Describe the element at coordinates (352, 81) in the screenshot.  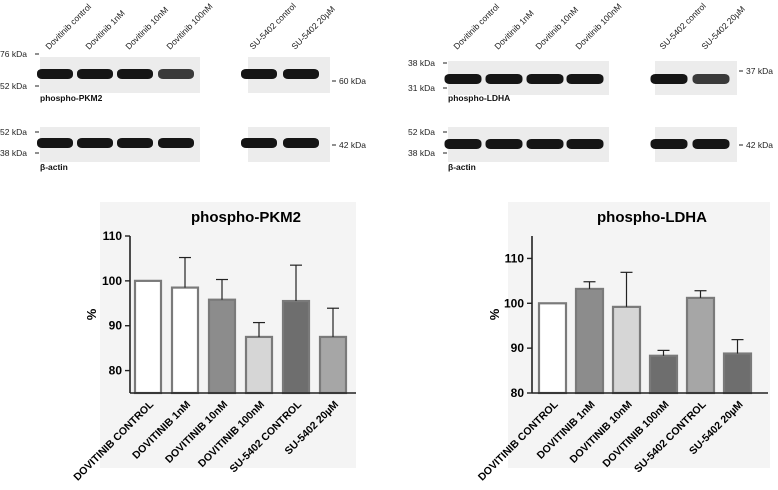
I see `marker-right-label: 60 kDa` at that location.